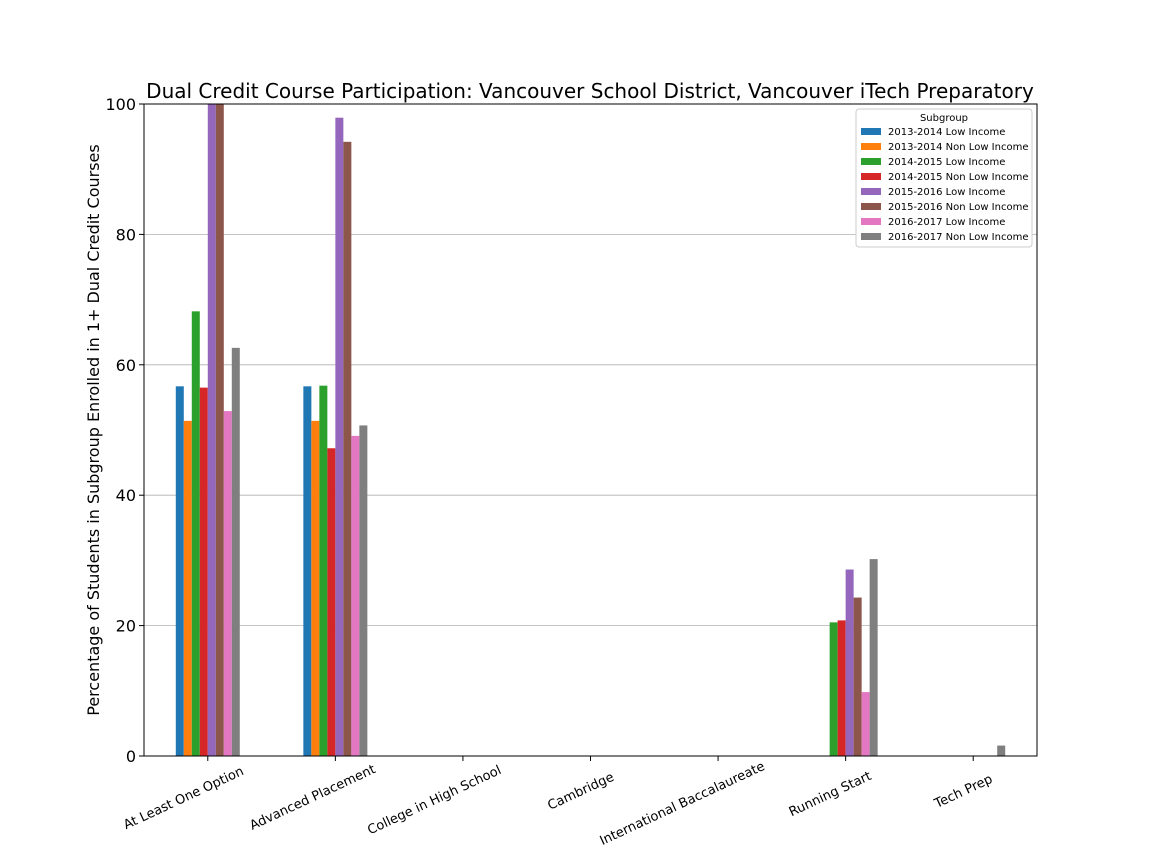  I want to click on x-tick-label: Running Start, so click(830, 794).